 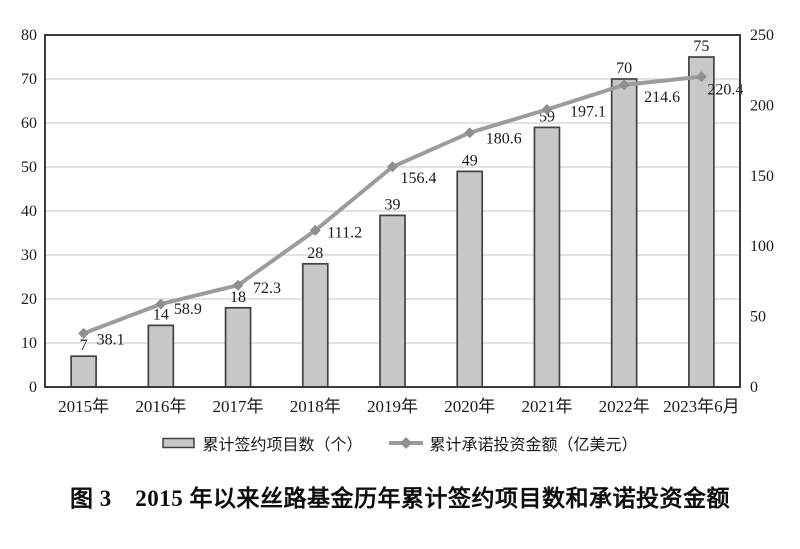 I want to click on legend-item-bar-series: 累计签约项目数（个）, so click(x=262, y=443).